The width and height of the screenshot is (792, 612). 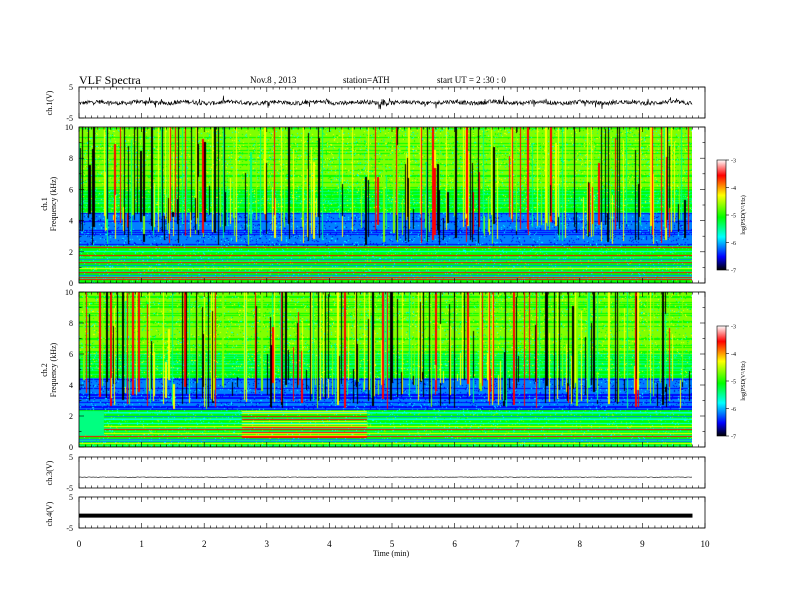 What do you see at coordinates (517, 544) in the screenshot?
I see `x-tick-label: 7` at bounding box center [517, 544].